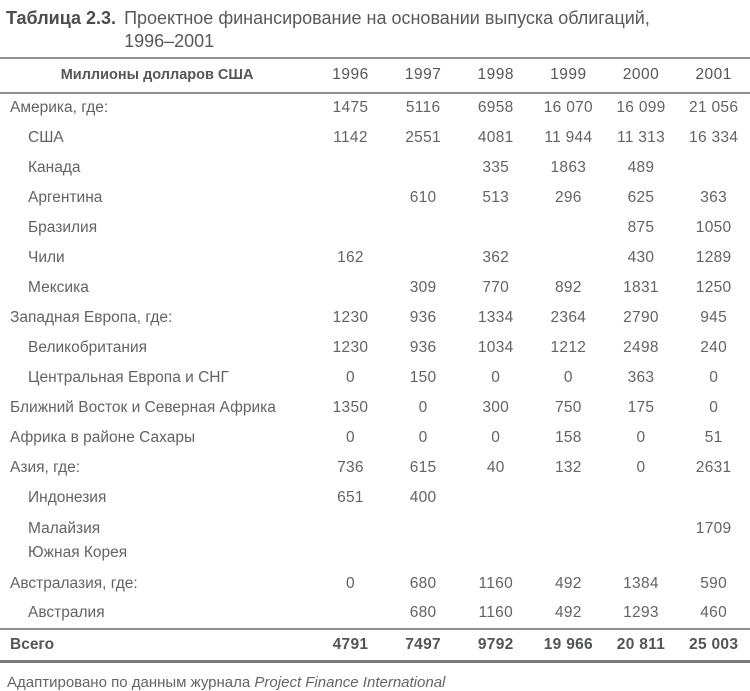 The image size is (750, 691). Describe the element at coordinates (495, 583) in the screenshot. I see `value-cell: 1160` at that location.